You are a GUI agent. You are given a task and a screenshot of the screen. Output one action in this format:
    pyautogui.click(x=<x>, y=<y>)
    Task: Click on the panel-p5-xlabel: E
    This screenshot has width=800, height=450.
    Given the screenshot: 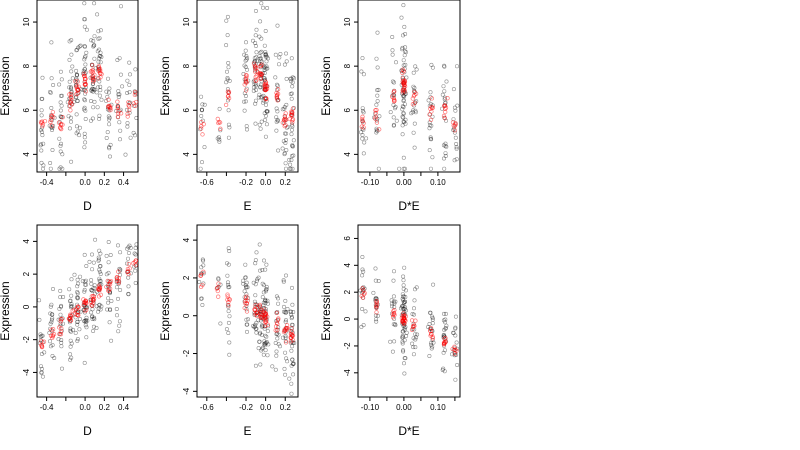 What is the action you would take?
    pyautogui.click(x=247, y=431)
    